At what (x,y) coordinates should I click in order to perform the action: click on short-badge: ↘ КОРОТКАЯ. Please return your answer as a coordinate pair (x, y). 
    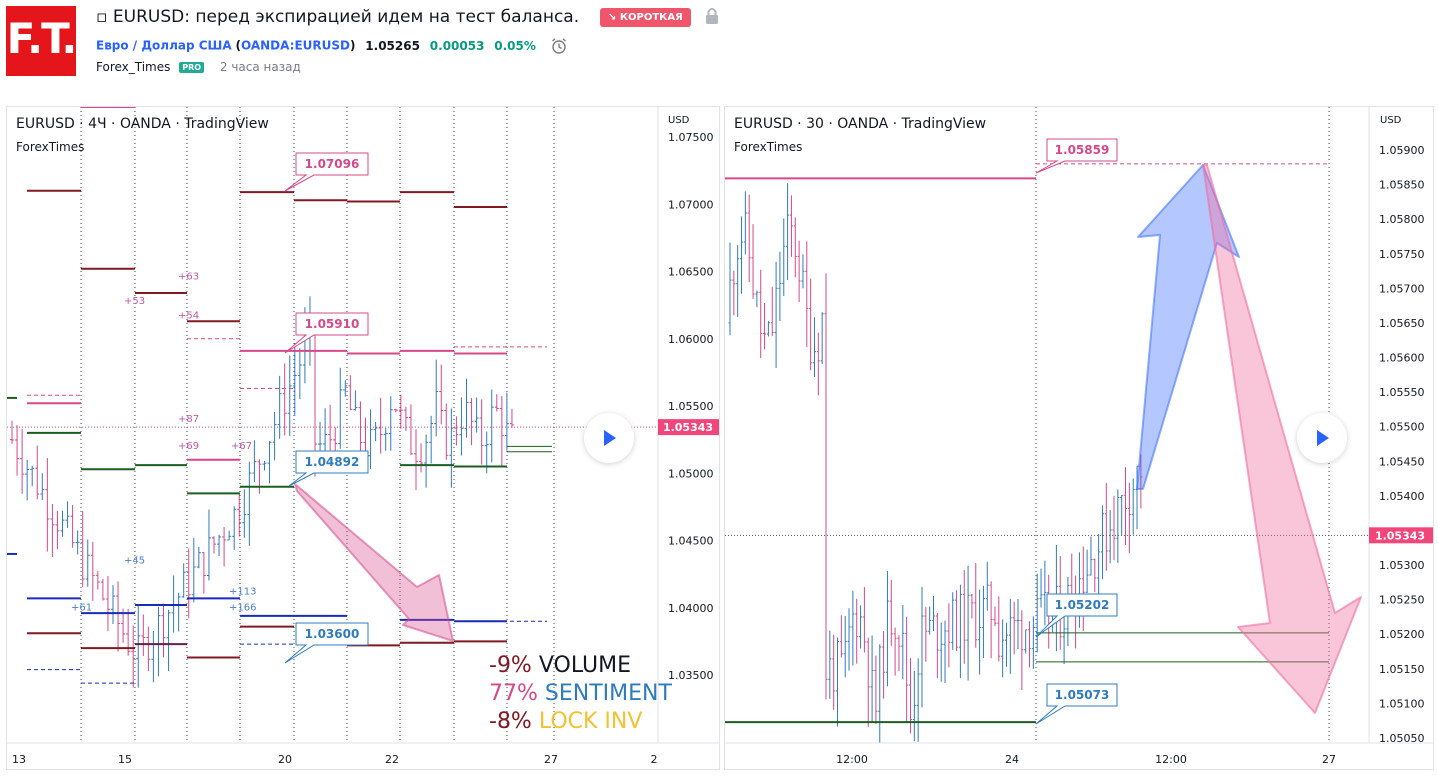
    Looking at the image, I should click on (645, 17).